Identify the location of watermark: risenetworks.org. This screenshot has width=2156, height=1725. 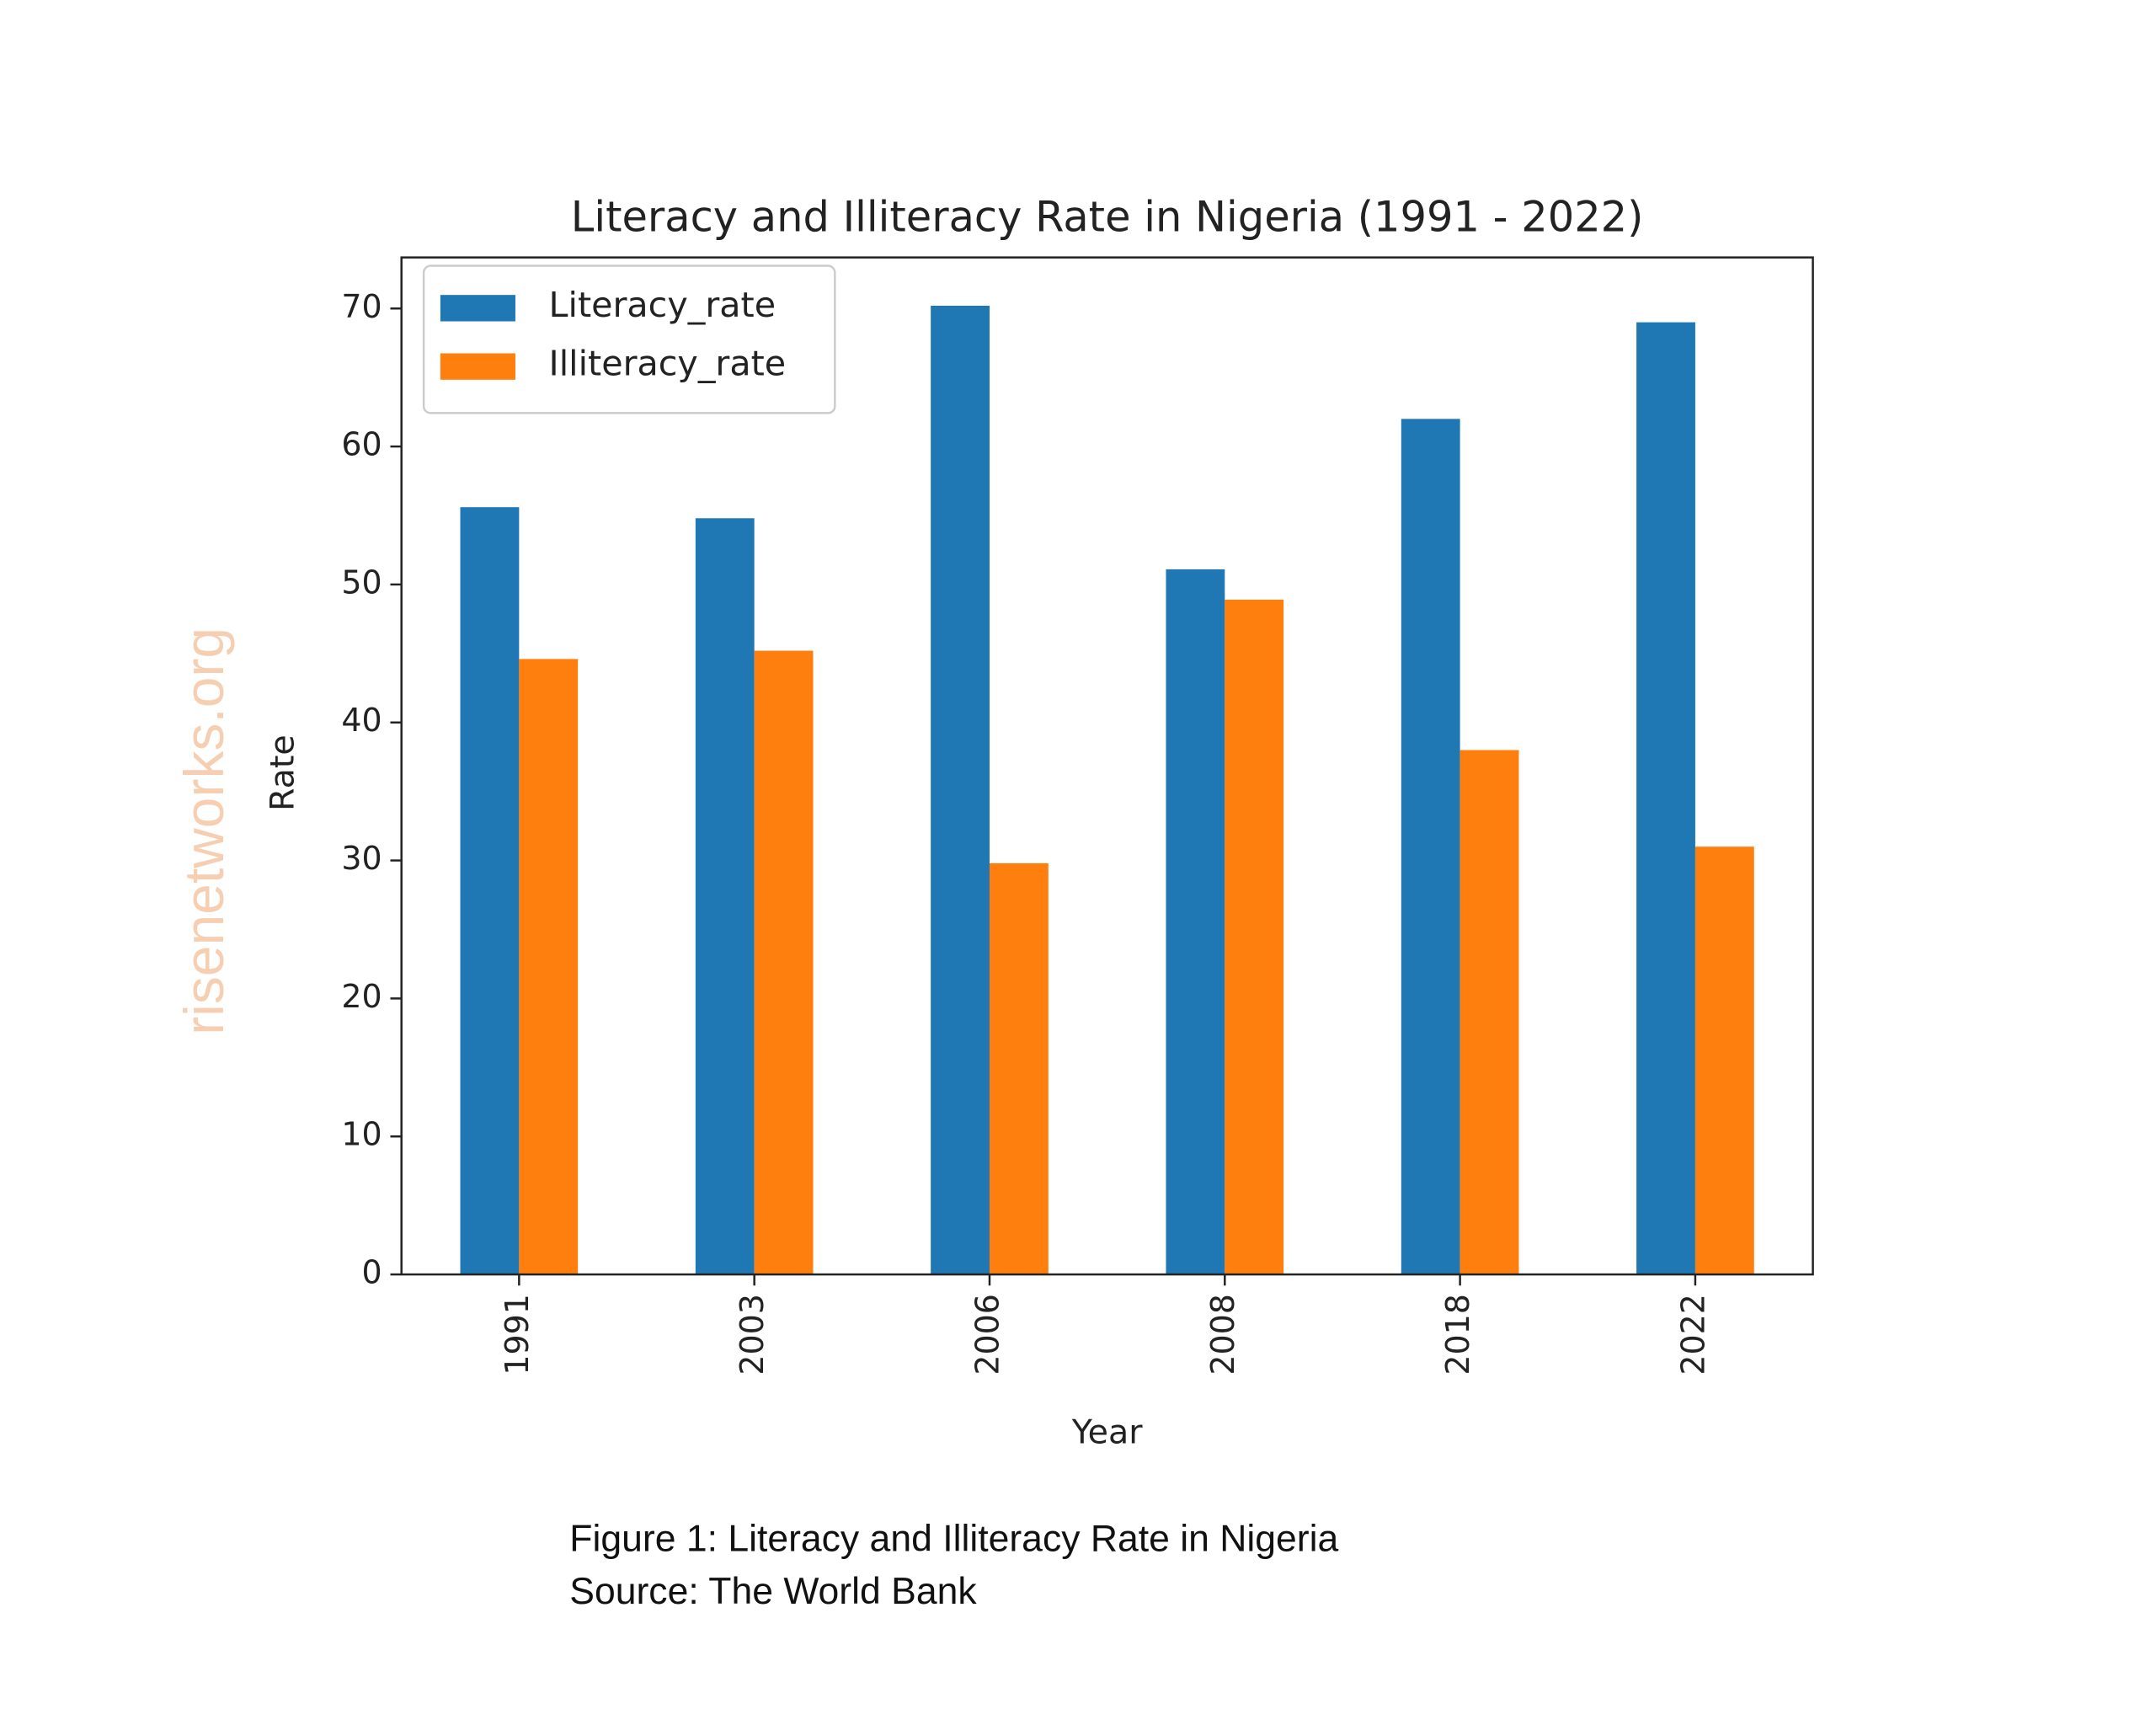
(204, 831).